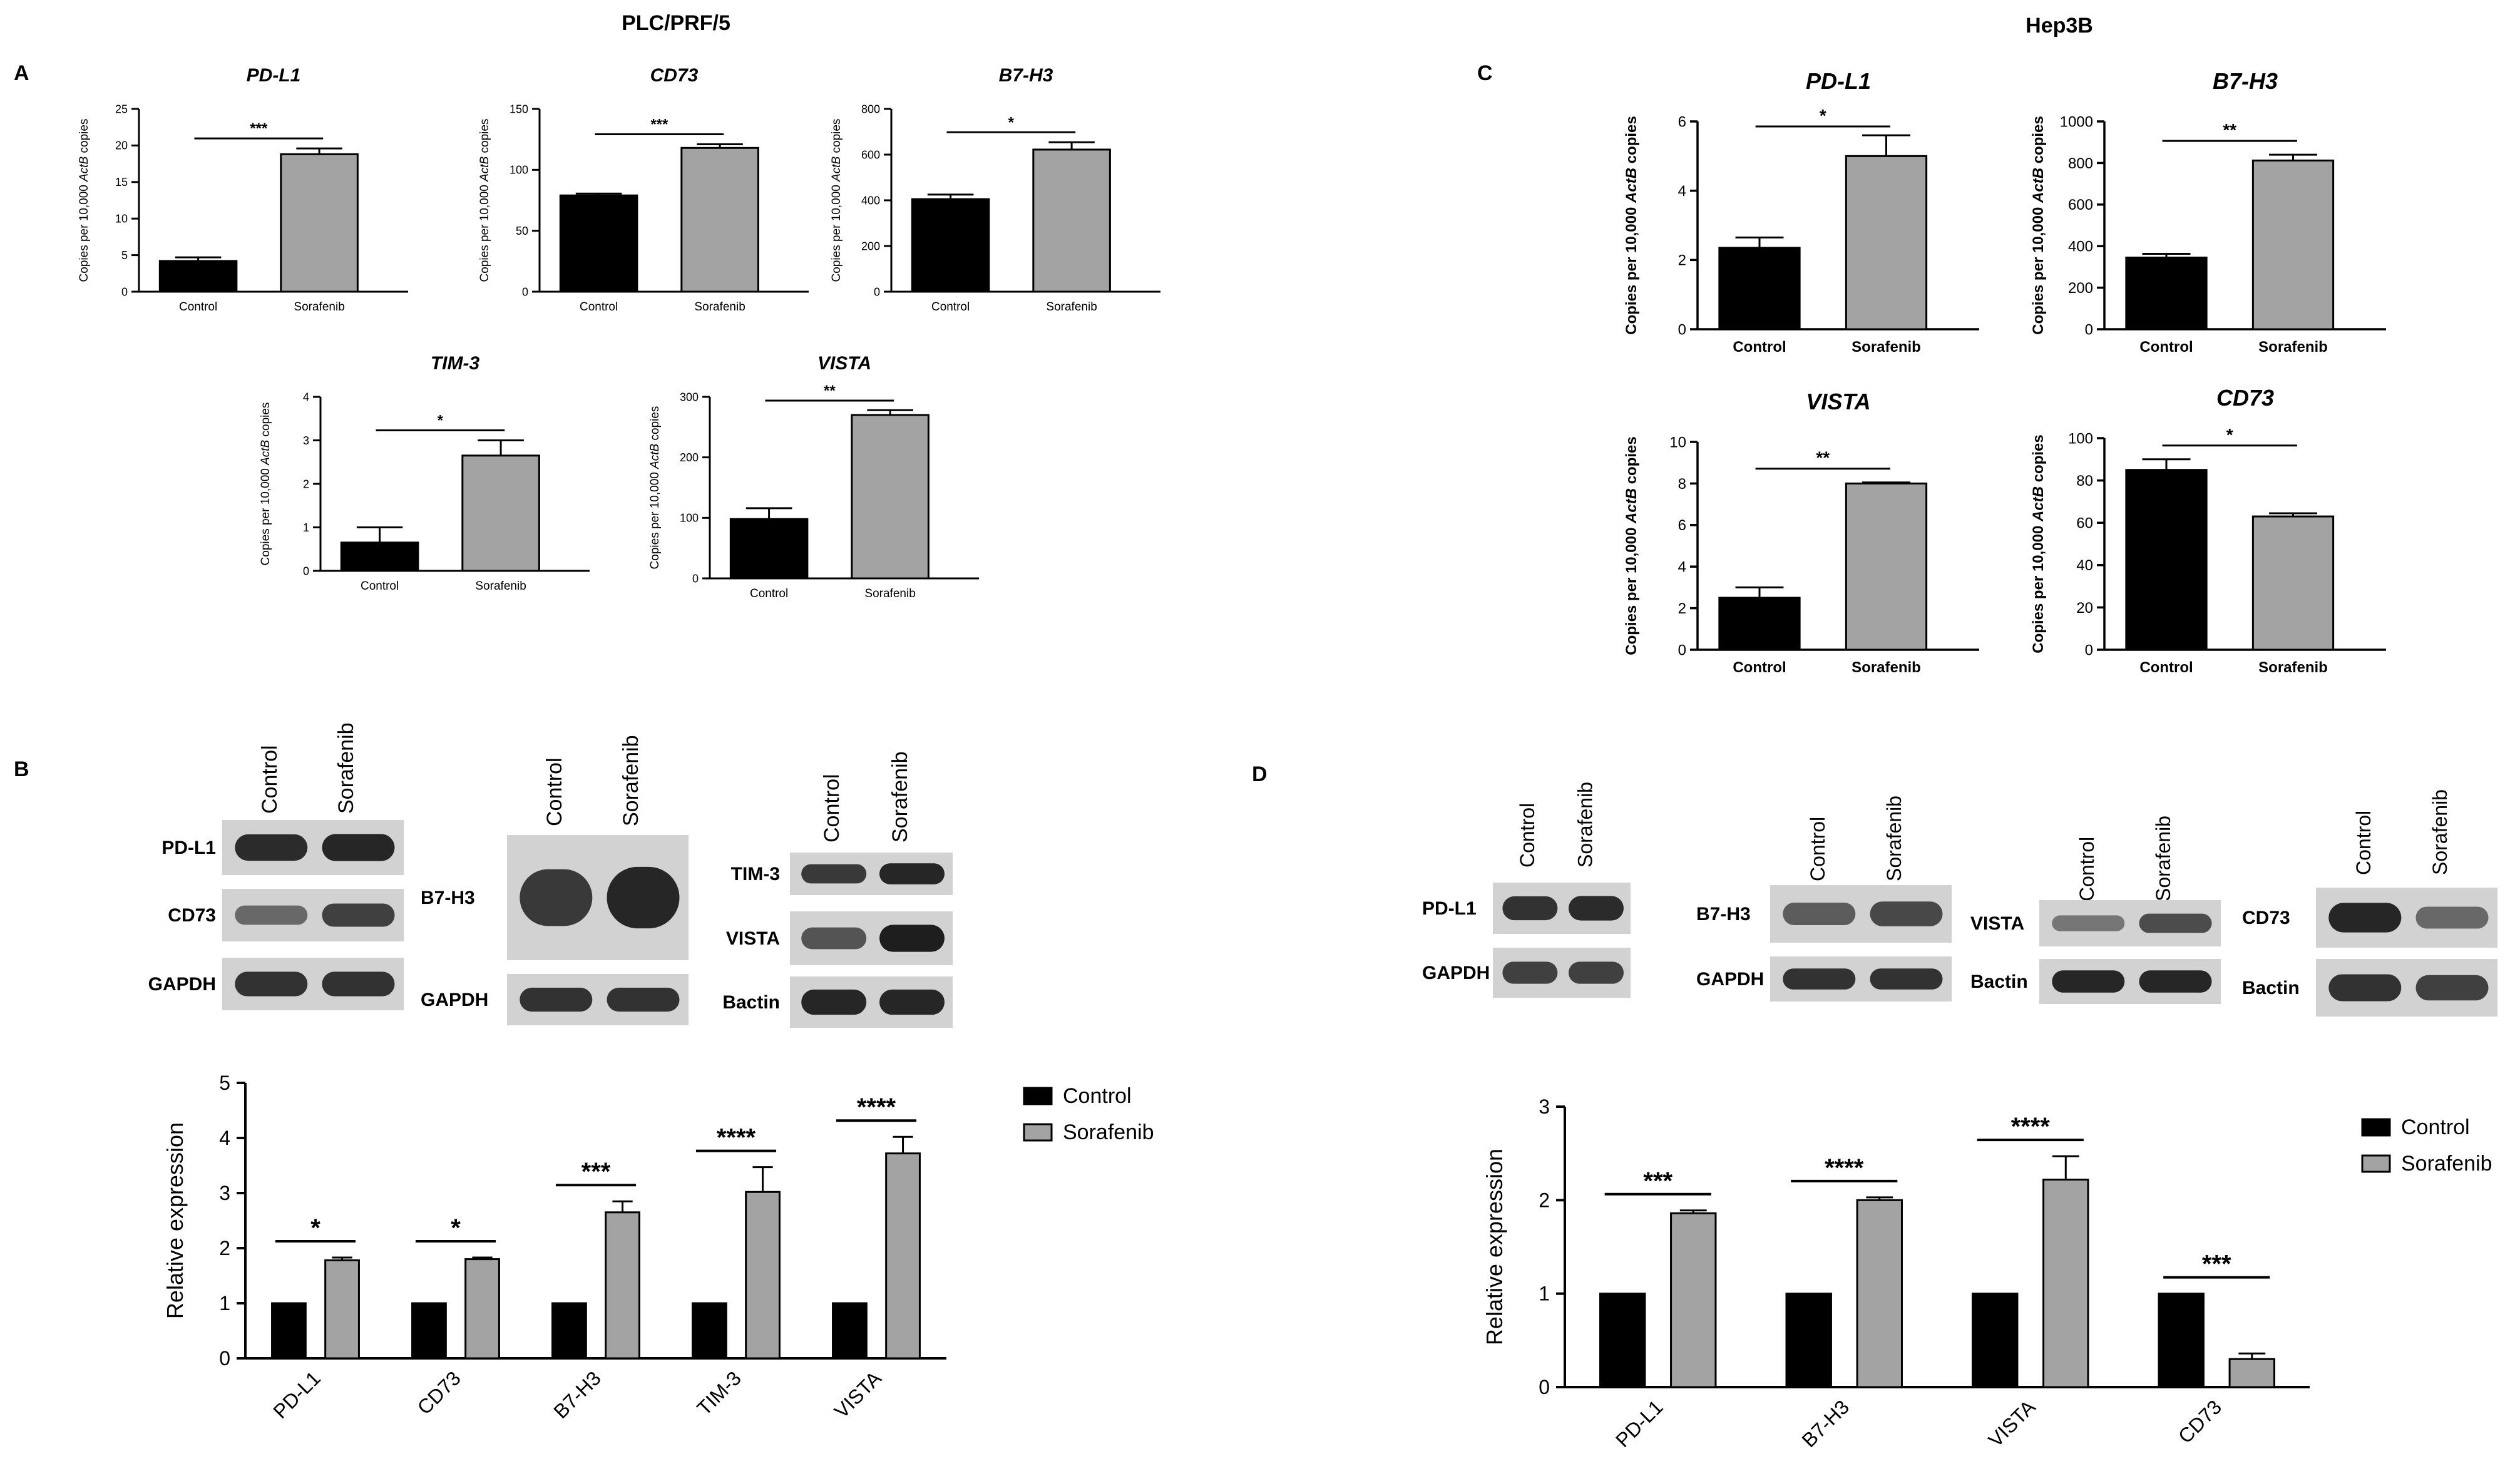 This screenshot has height=1481, width=2520. I want to click on y-tick-label: 2, so click(306, 484).